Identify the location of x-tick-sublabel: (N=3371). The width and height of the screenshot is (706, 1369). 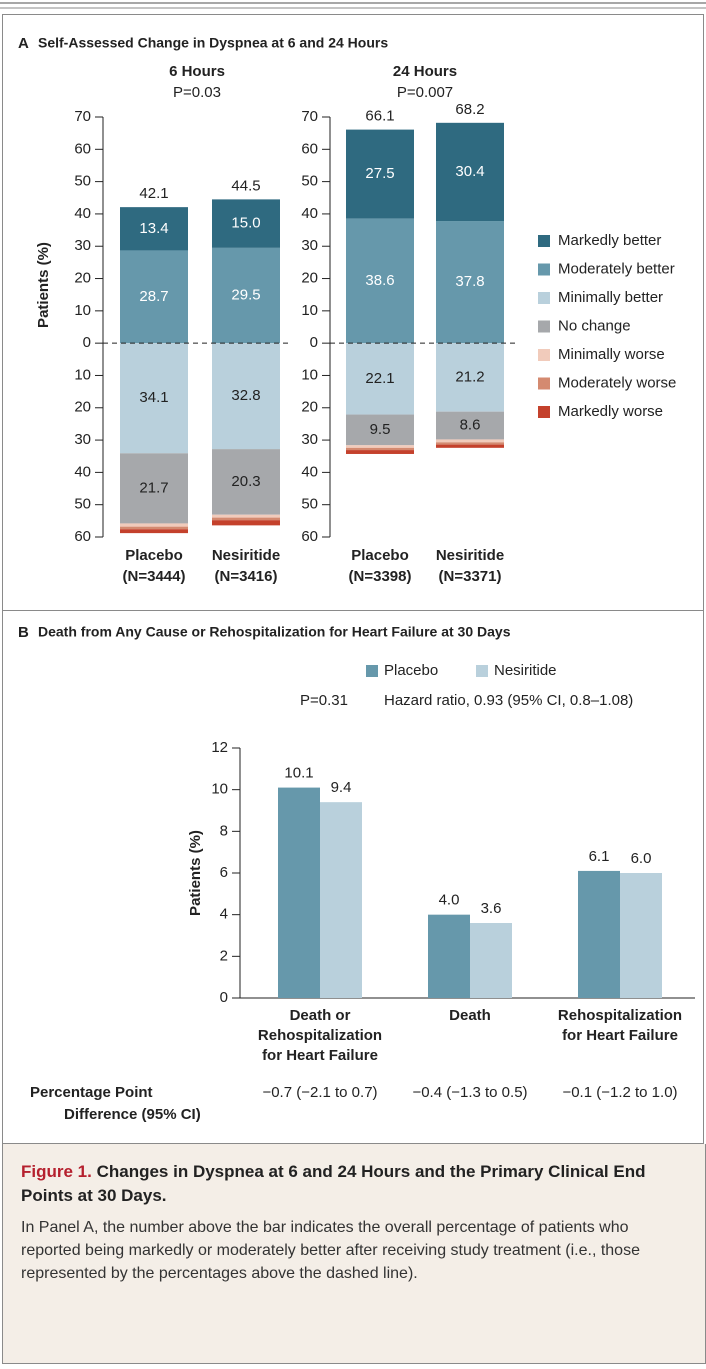
(470, 576).